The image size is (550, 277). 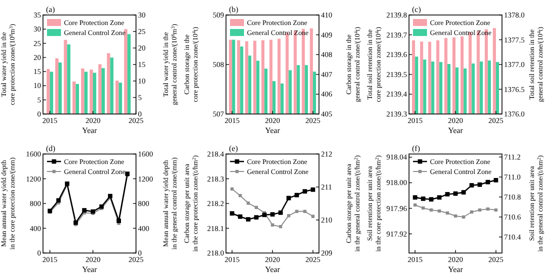 I want to click on chart-title: (f), so click(x=416, y=148).